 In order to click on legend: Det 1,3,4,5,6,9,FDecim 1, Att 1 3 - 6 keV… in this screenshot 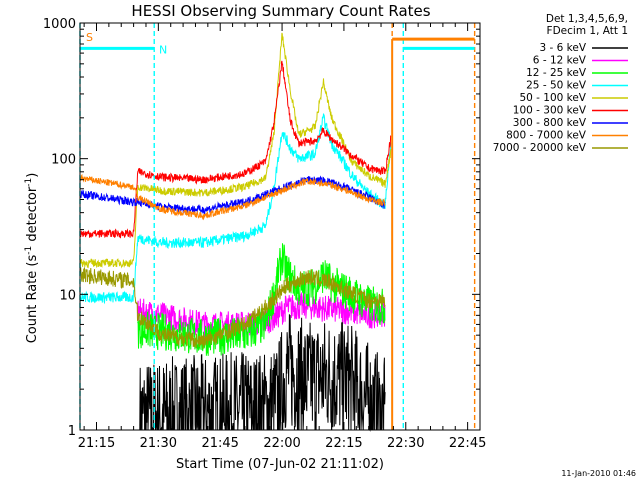, I will do `click(560, 83)`.